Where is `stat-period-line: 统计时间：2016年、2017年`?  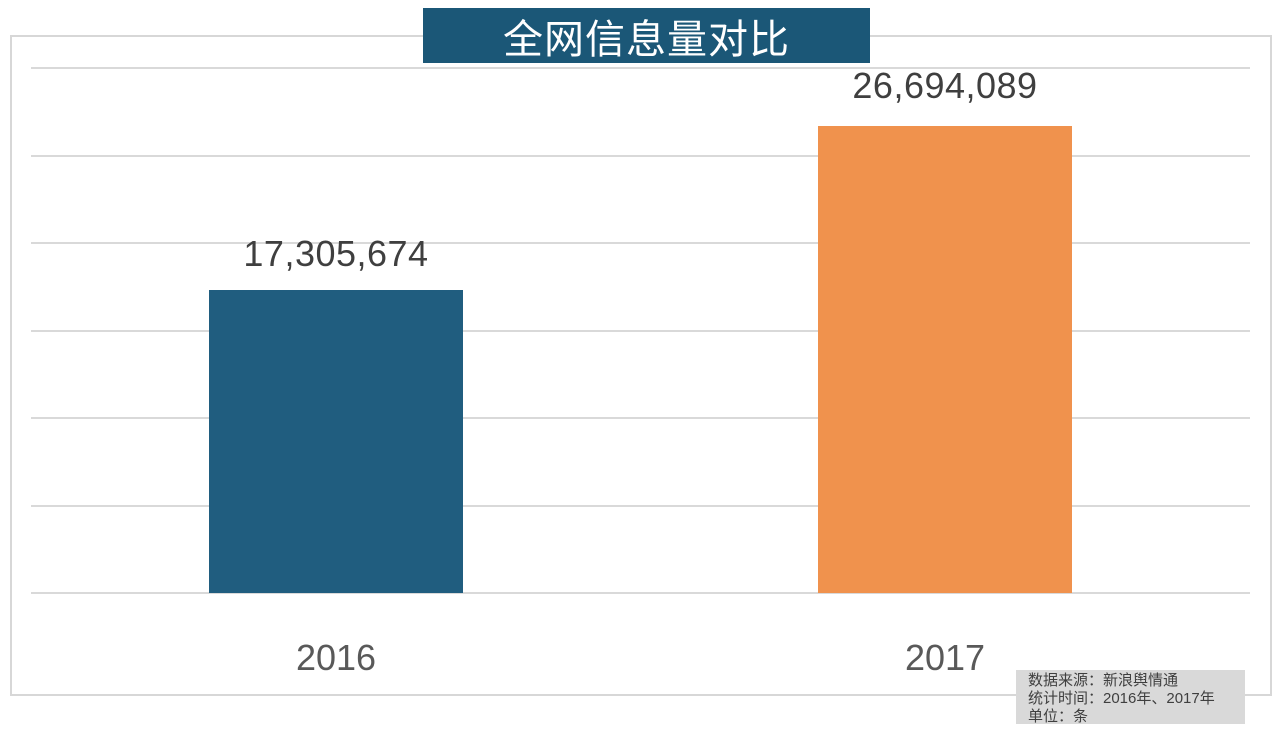 stat-period-line: 统计时间：2016年、2017年 is located at coordinates (1121, 698).